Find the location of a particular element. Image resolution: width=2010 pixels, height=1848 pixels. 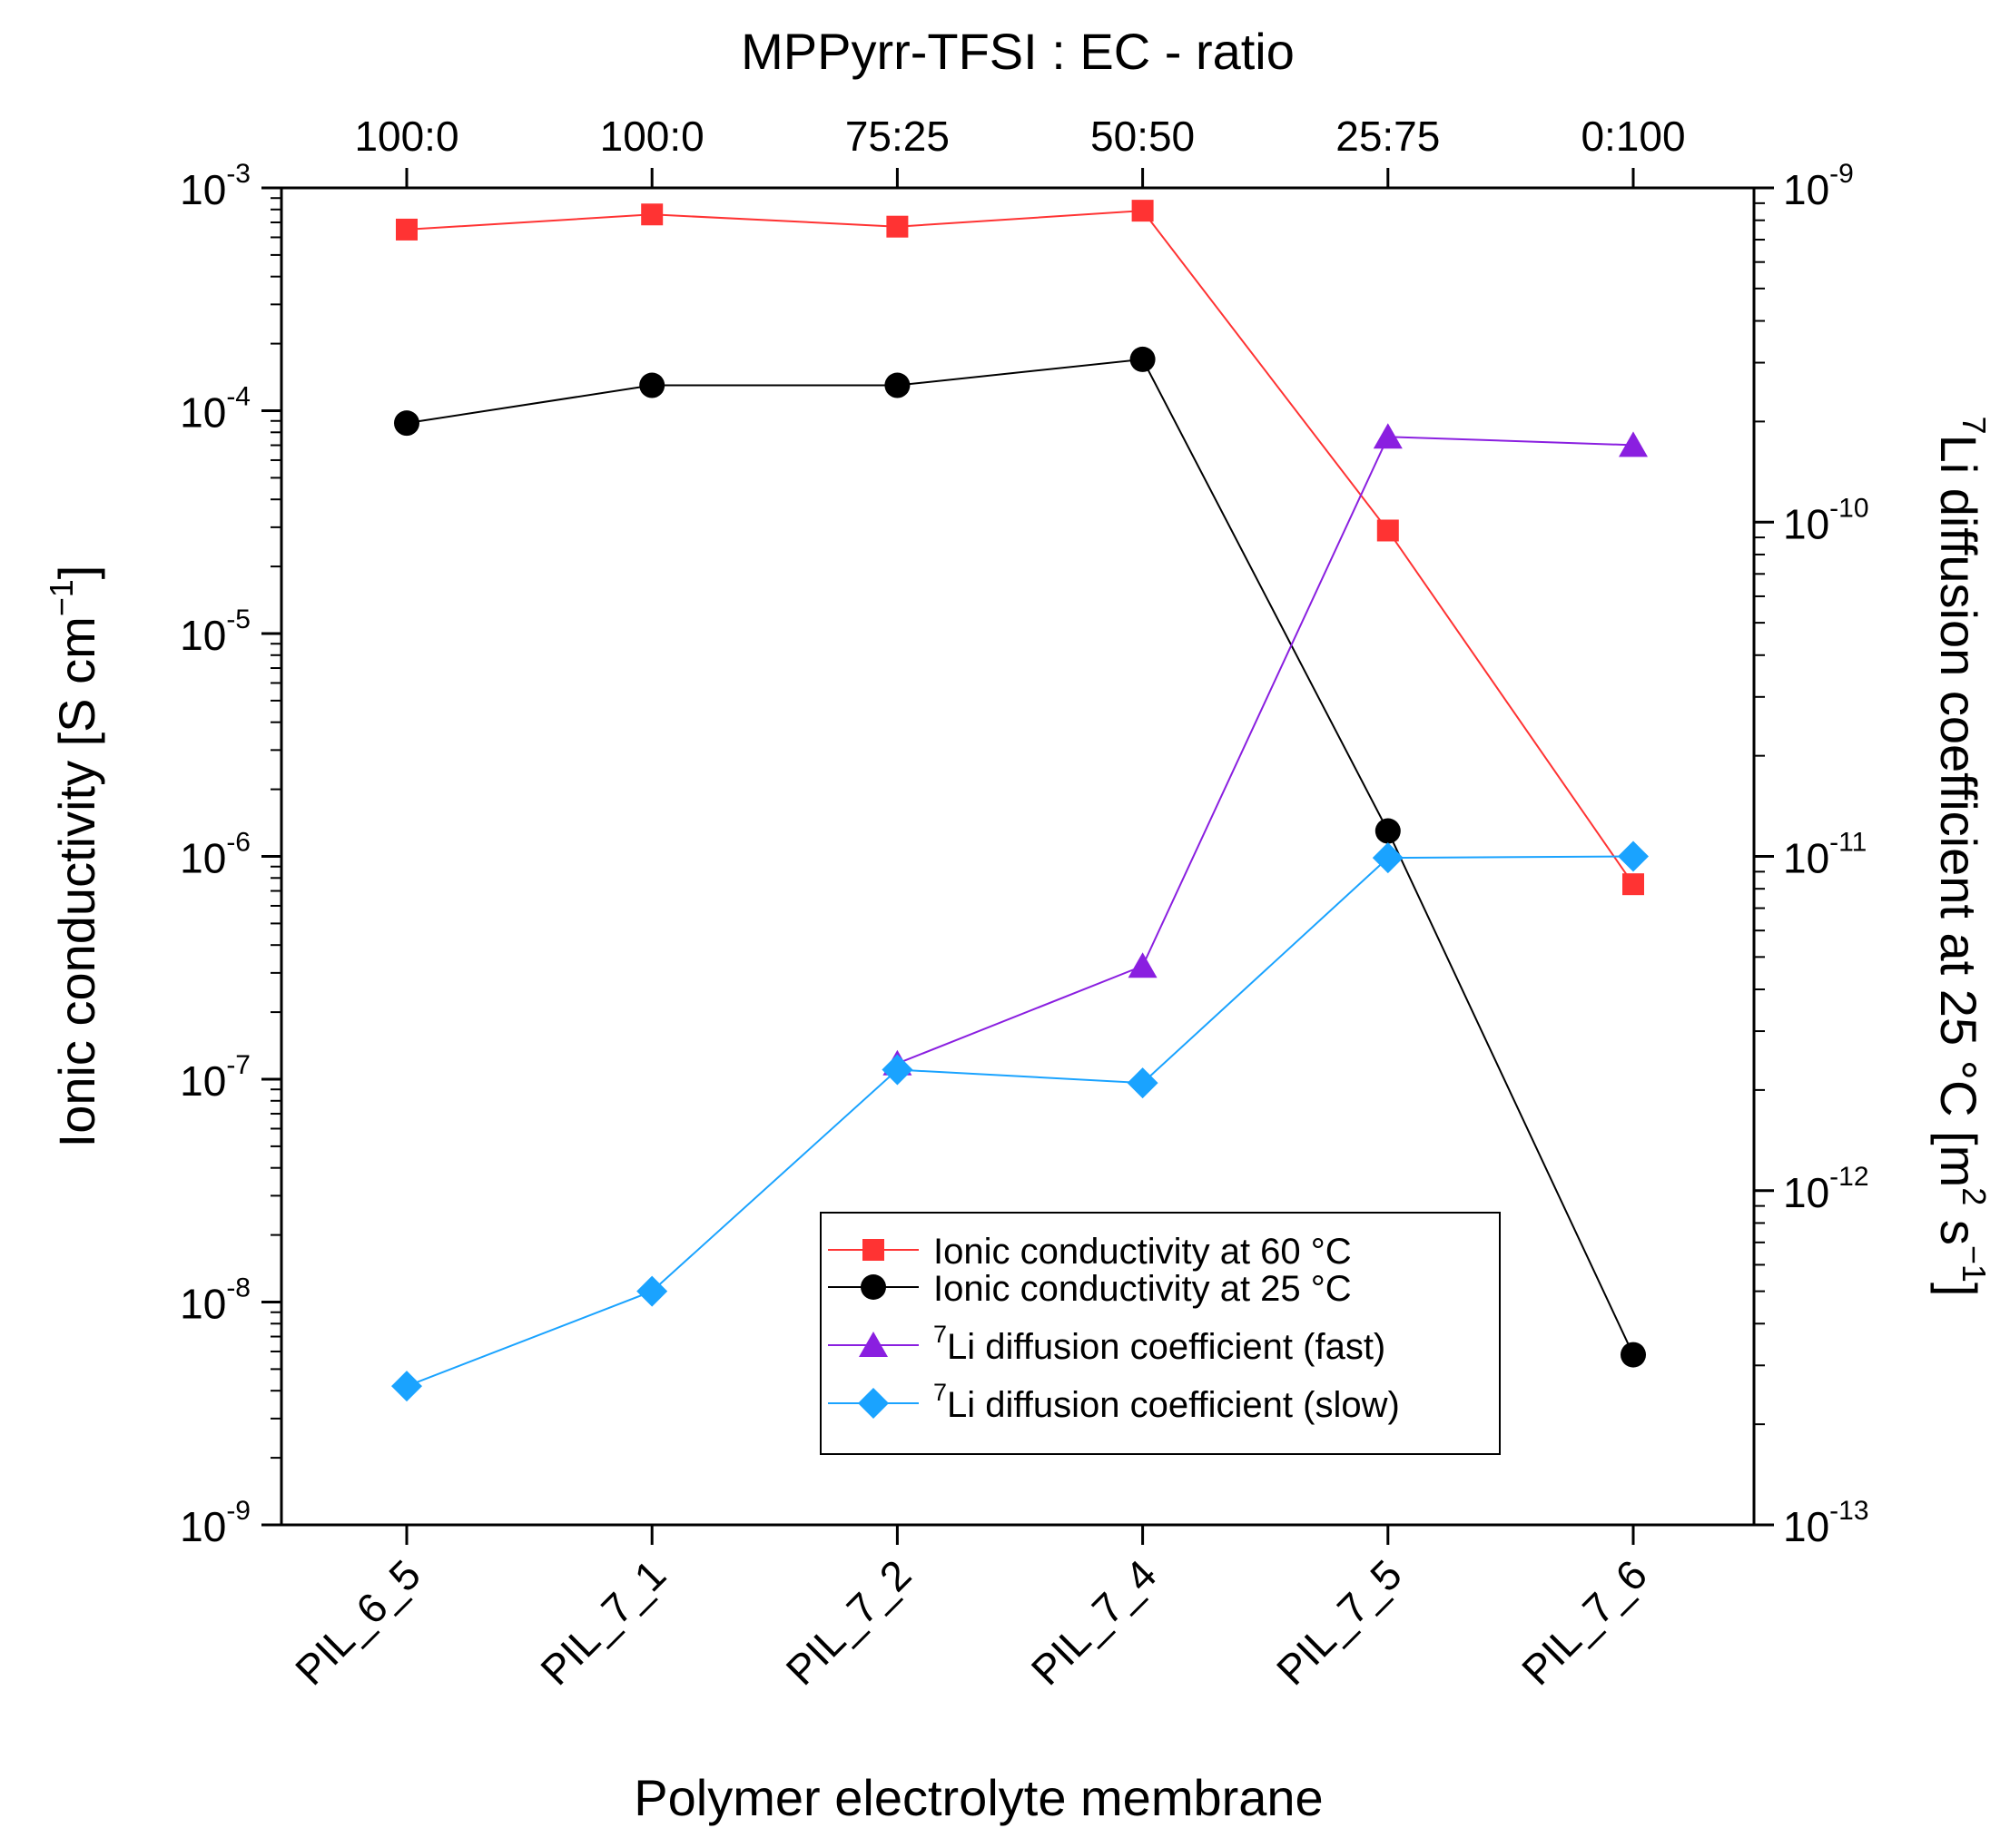

top-axis-title: MPPyrr-TFSI : EC - ratio is located at coordinates (1018, 51).